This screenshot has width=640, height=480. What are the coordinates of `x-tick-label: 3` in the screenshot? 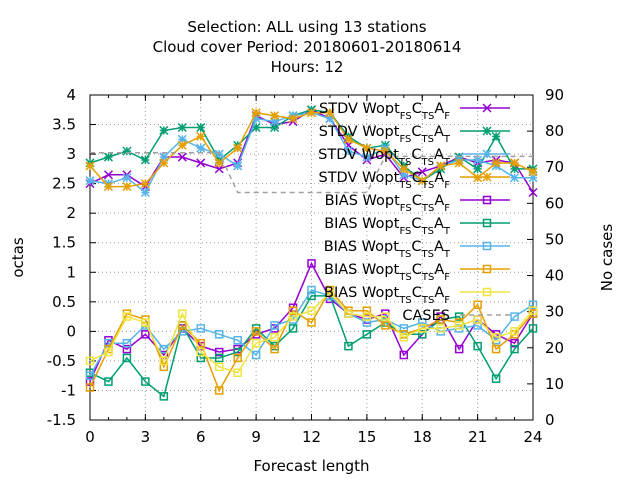 It's located at (146, 437).